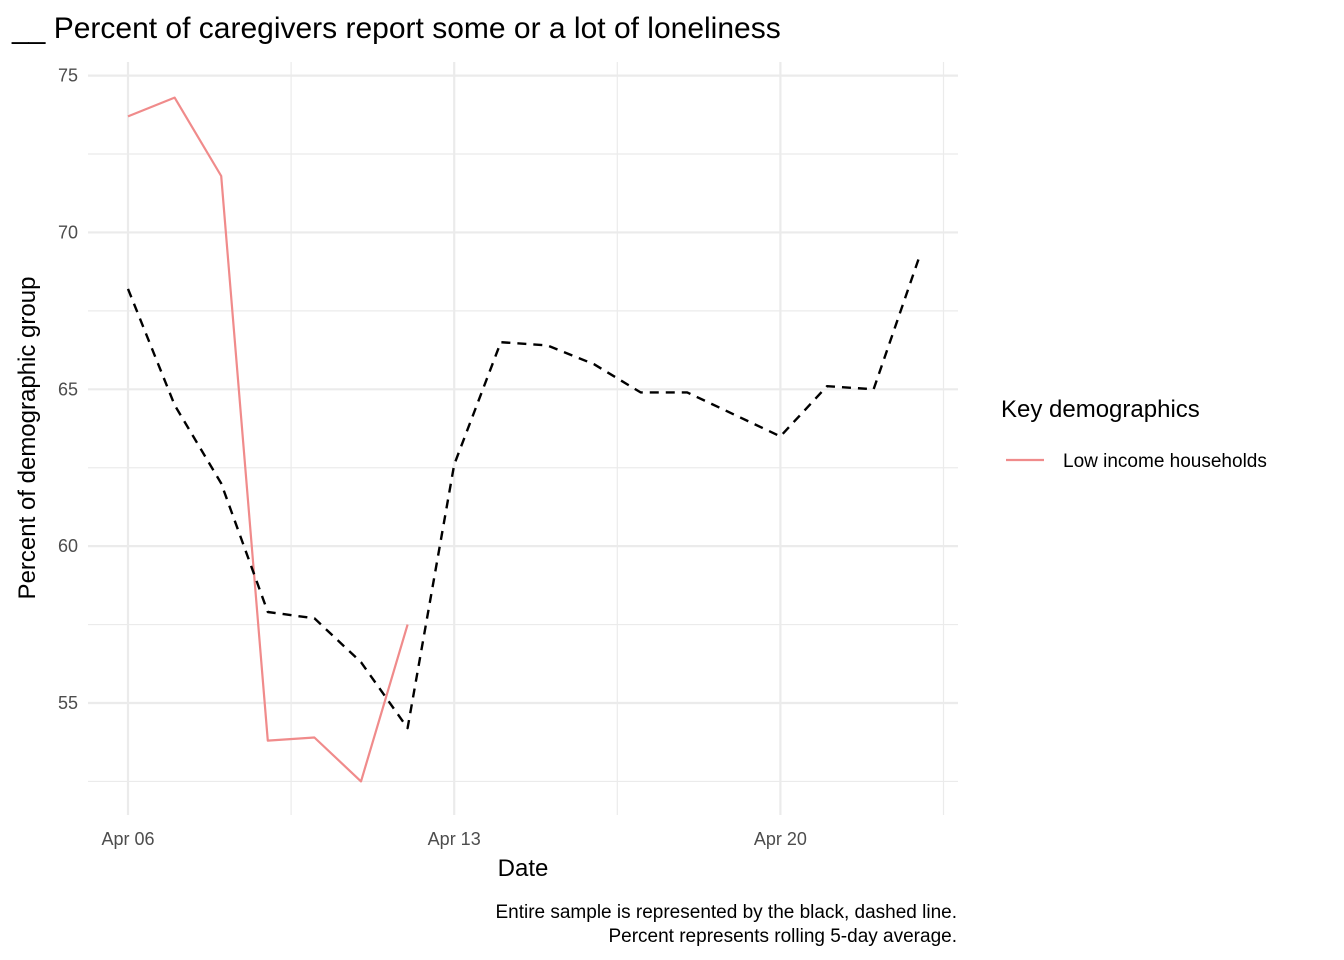 This screenshot has height=960, width=1344. I want to click on legend-label-low-income: Low income households, so click(1165, 461).